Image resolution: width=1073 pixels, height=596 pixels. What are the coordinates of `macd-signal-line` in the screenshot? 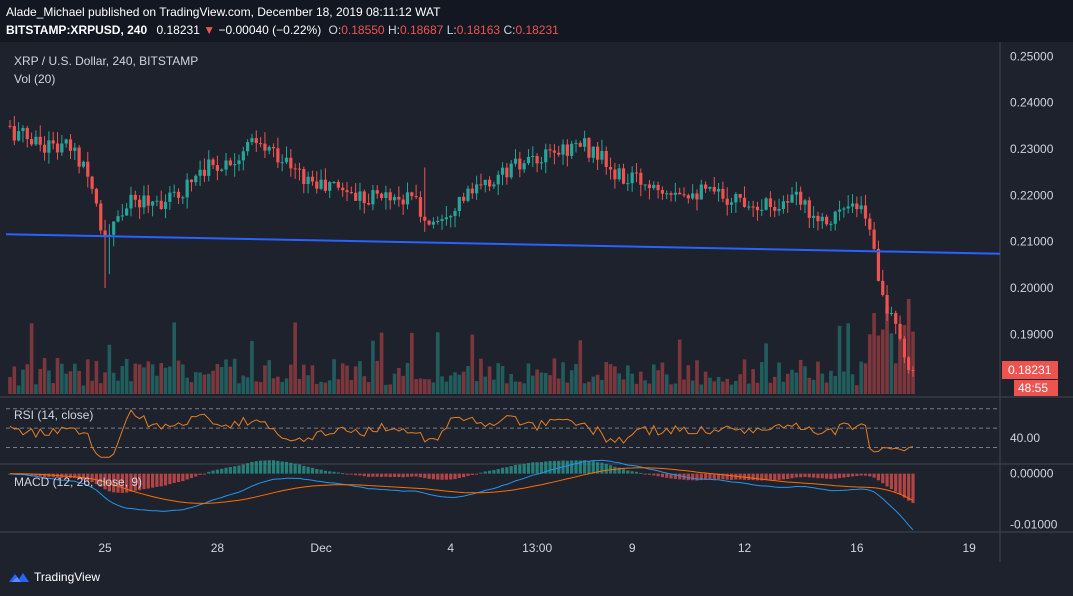 It's located at (461, 485).